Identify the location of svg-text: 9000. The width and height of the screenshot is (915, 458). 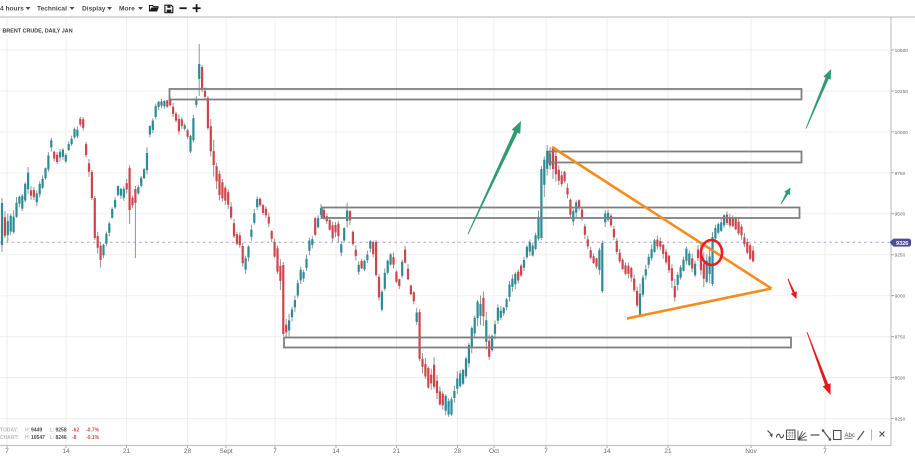
(900, 297).